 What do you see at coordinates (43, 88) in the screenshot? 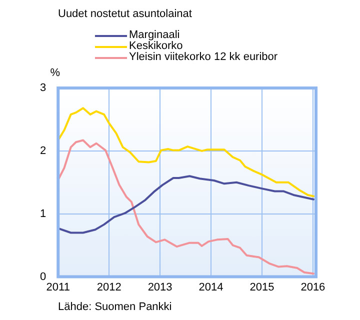
I see `y-tick-label: 3` at bounding box center [43, 88].